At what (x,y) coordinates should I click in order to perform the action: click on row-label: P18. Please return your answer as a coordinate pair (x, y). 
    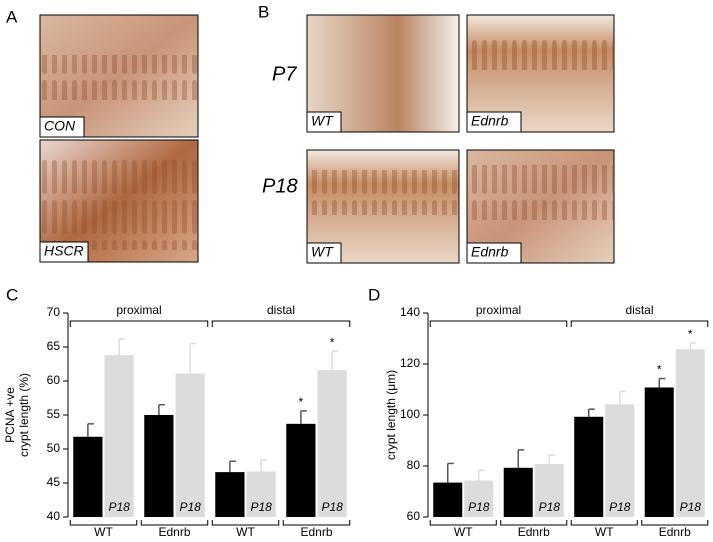
    Looking at the image, I should click on (280, 186).